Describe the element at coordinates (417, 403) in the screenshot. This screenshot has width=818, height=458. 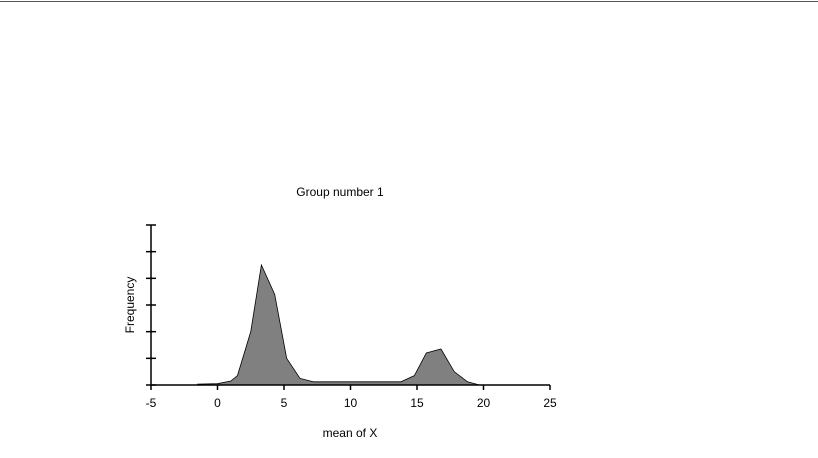
I see `x-tick-label: 15` at that location.